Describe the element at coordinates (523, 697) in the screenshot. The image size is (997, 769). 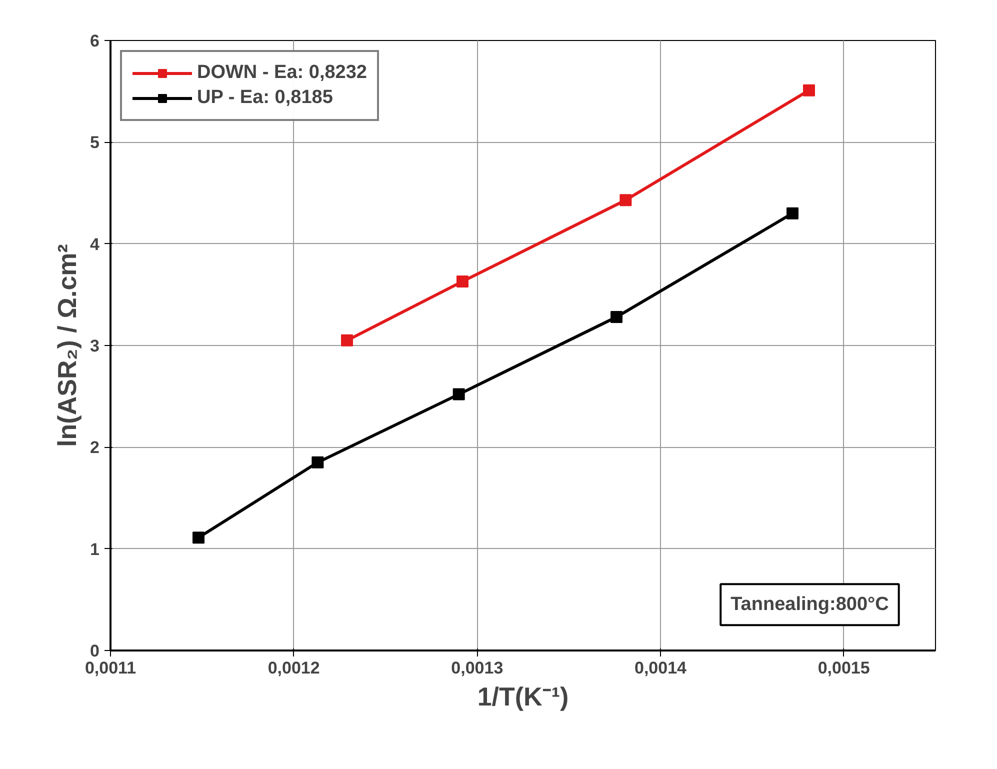
I see `x-axis-title: 1/T(K⁻¹)` at that location.